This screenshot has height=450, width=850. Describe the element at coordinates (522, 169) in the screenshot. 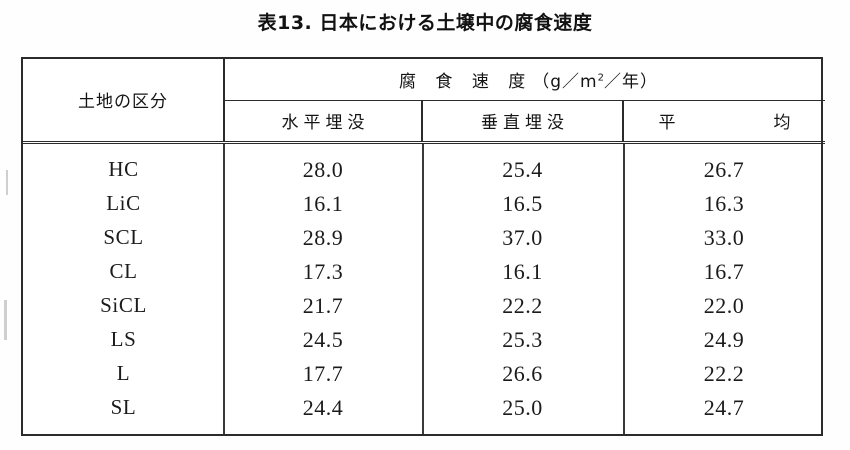

I see `cell-vertical: 25.4` at that location.